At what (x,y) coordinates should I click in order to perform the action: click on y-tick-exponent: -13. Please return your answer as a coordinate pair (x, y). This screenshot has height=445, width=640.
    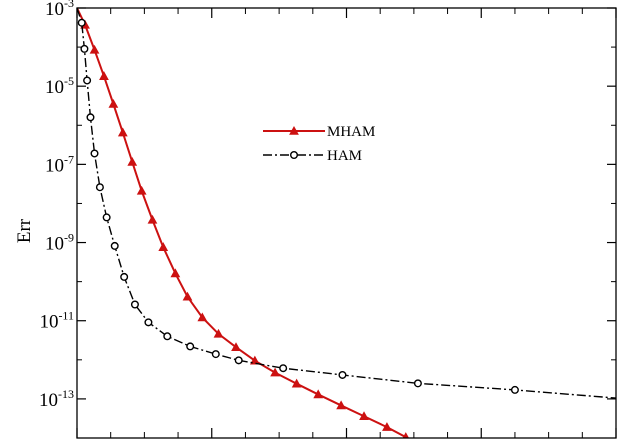
    Looking at the image, I should click on (66, 394).